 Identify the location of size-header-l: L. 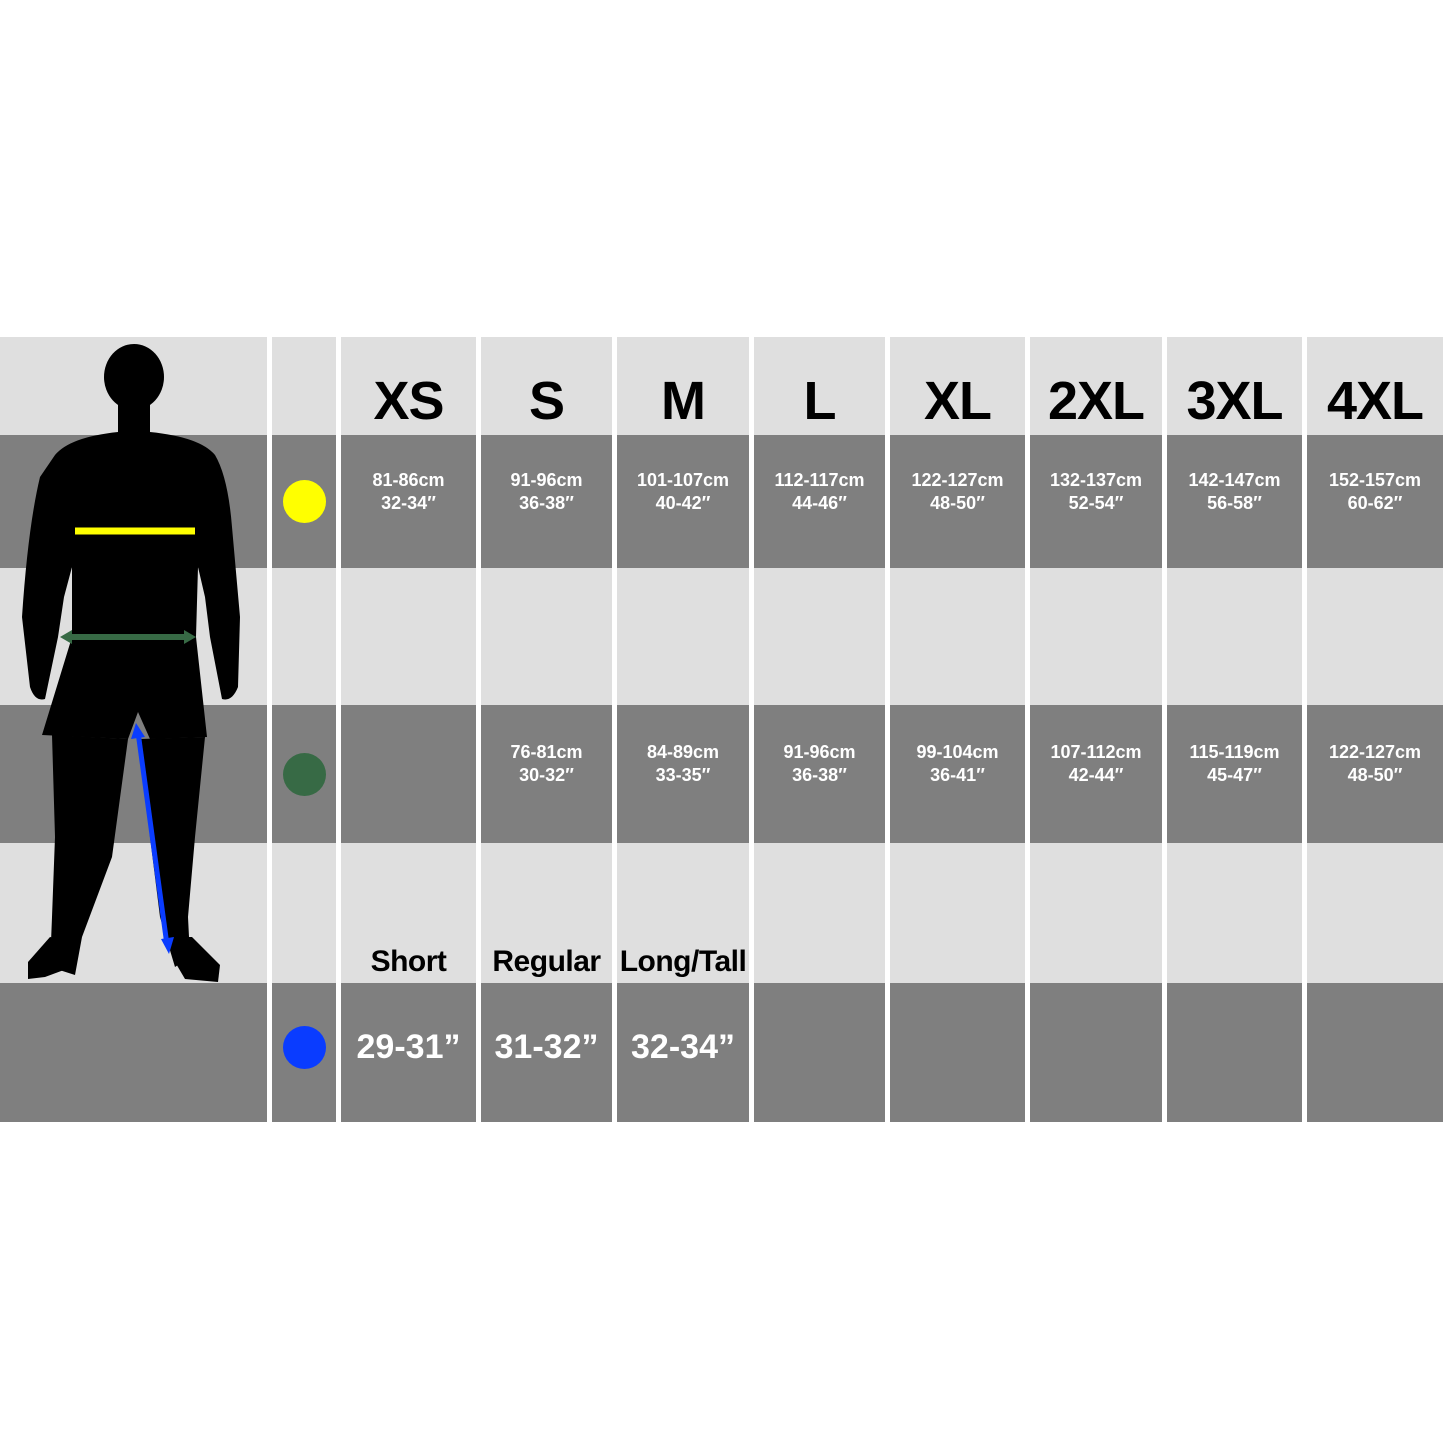
(819, 386).